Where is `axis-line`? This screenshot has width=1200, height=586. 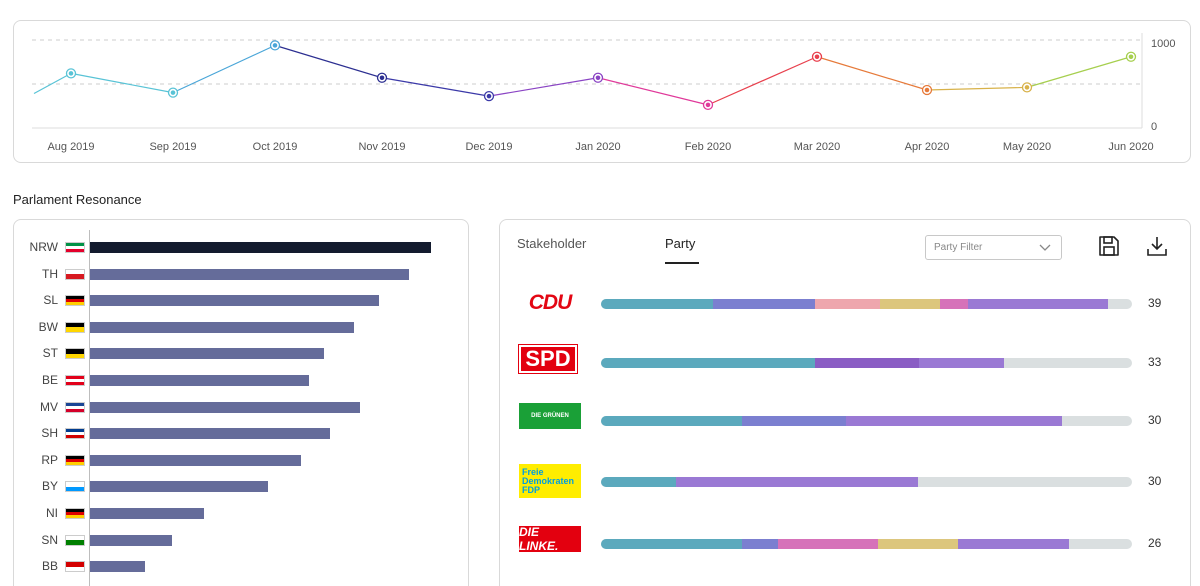 axis-line is located at coordinates (89, 408).